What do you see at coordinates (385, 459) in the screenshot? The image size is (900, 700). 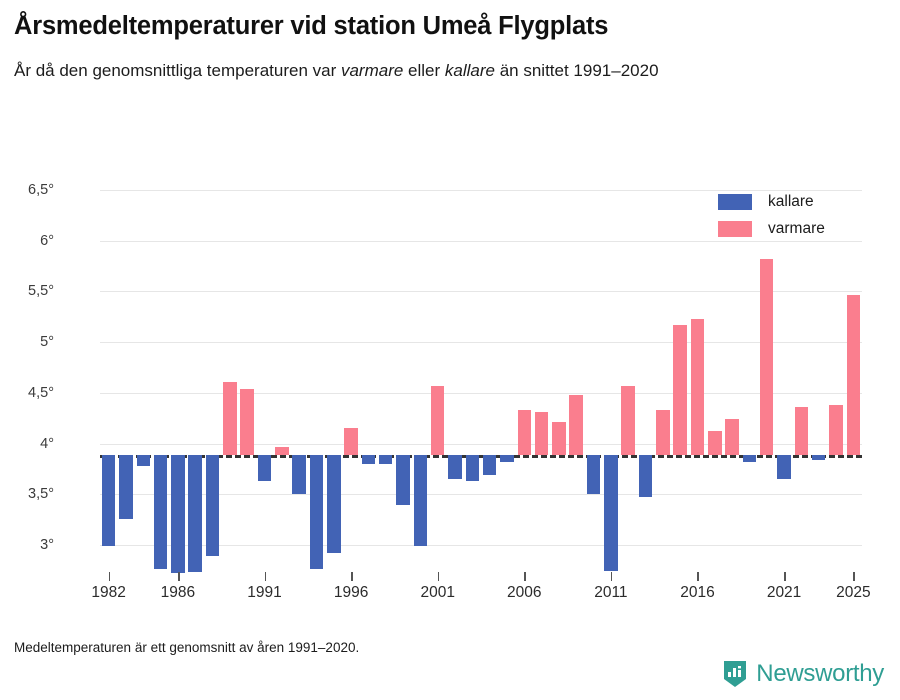 I see `bar-1998` at bounding box center [385, 459].